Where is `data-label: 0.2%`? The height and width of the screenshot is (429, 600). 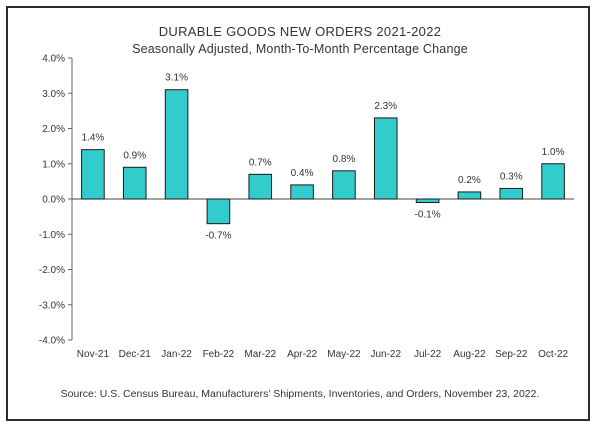
data-label: 0.2% is located at coordinates (469, 180).